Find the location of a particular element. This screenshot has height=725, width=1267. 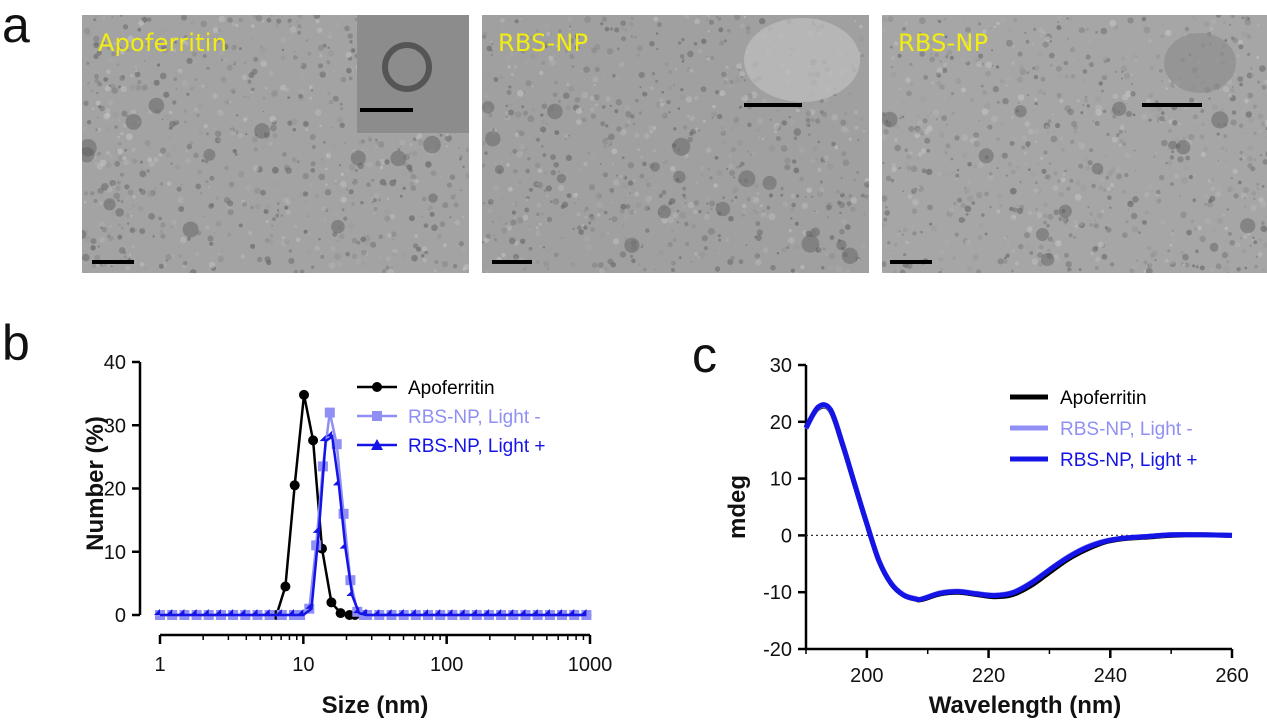

x-tick-label: 100 is located at coordinates (446, 665).